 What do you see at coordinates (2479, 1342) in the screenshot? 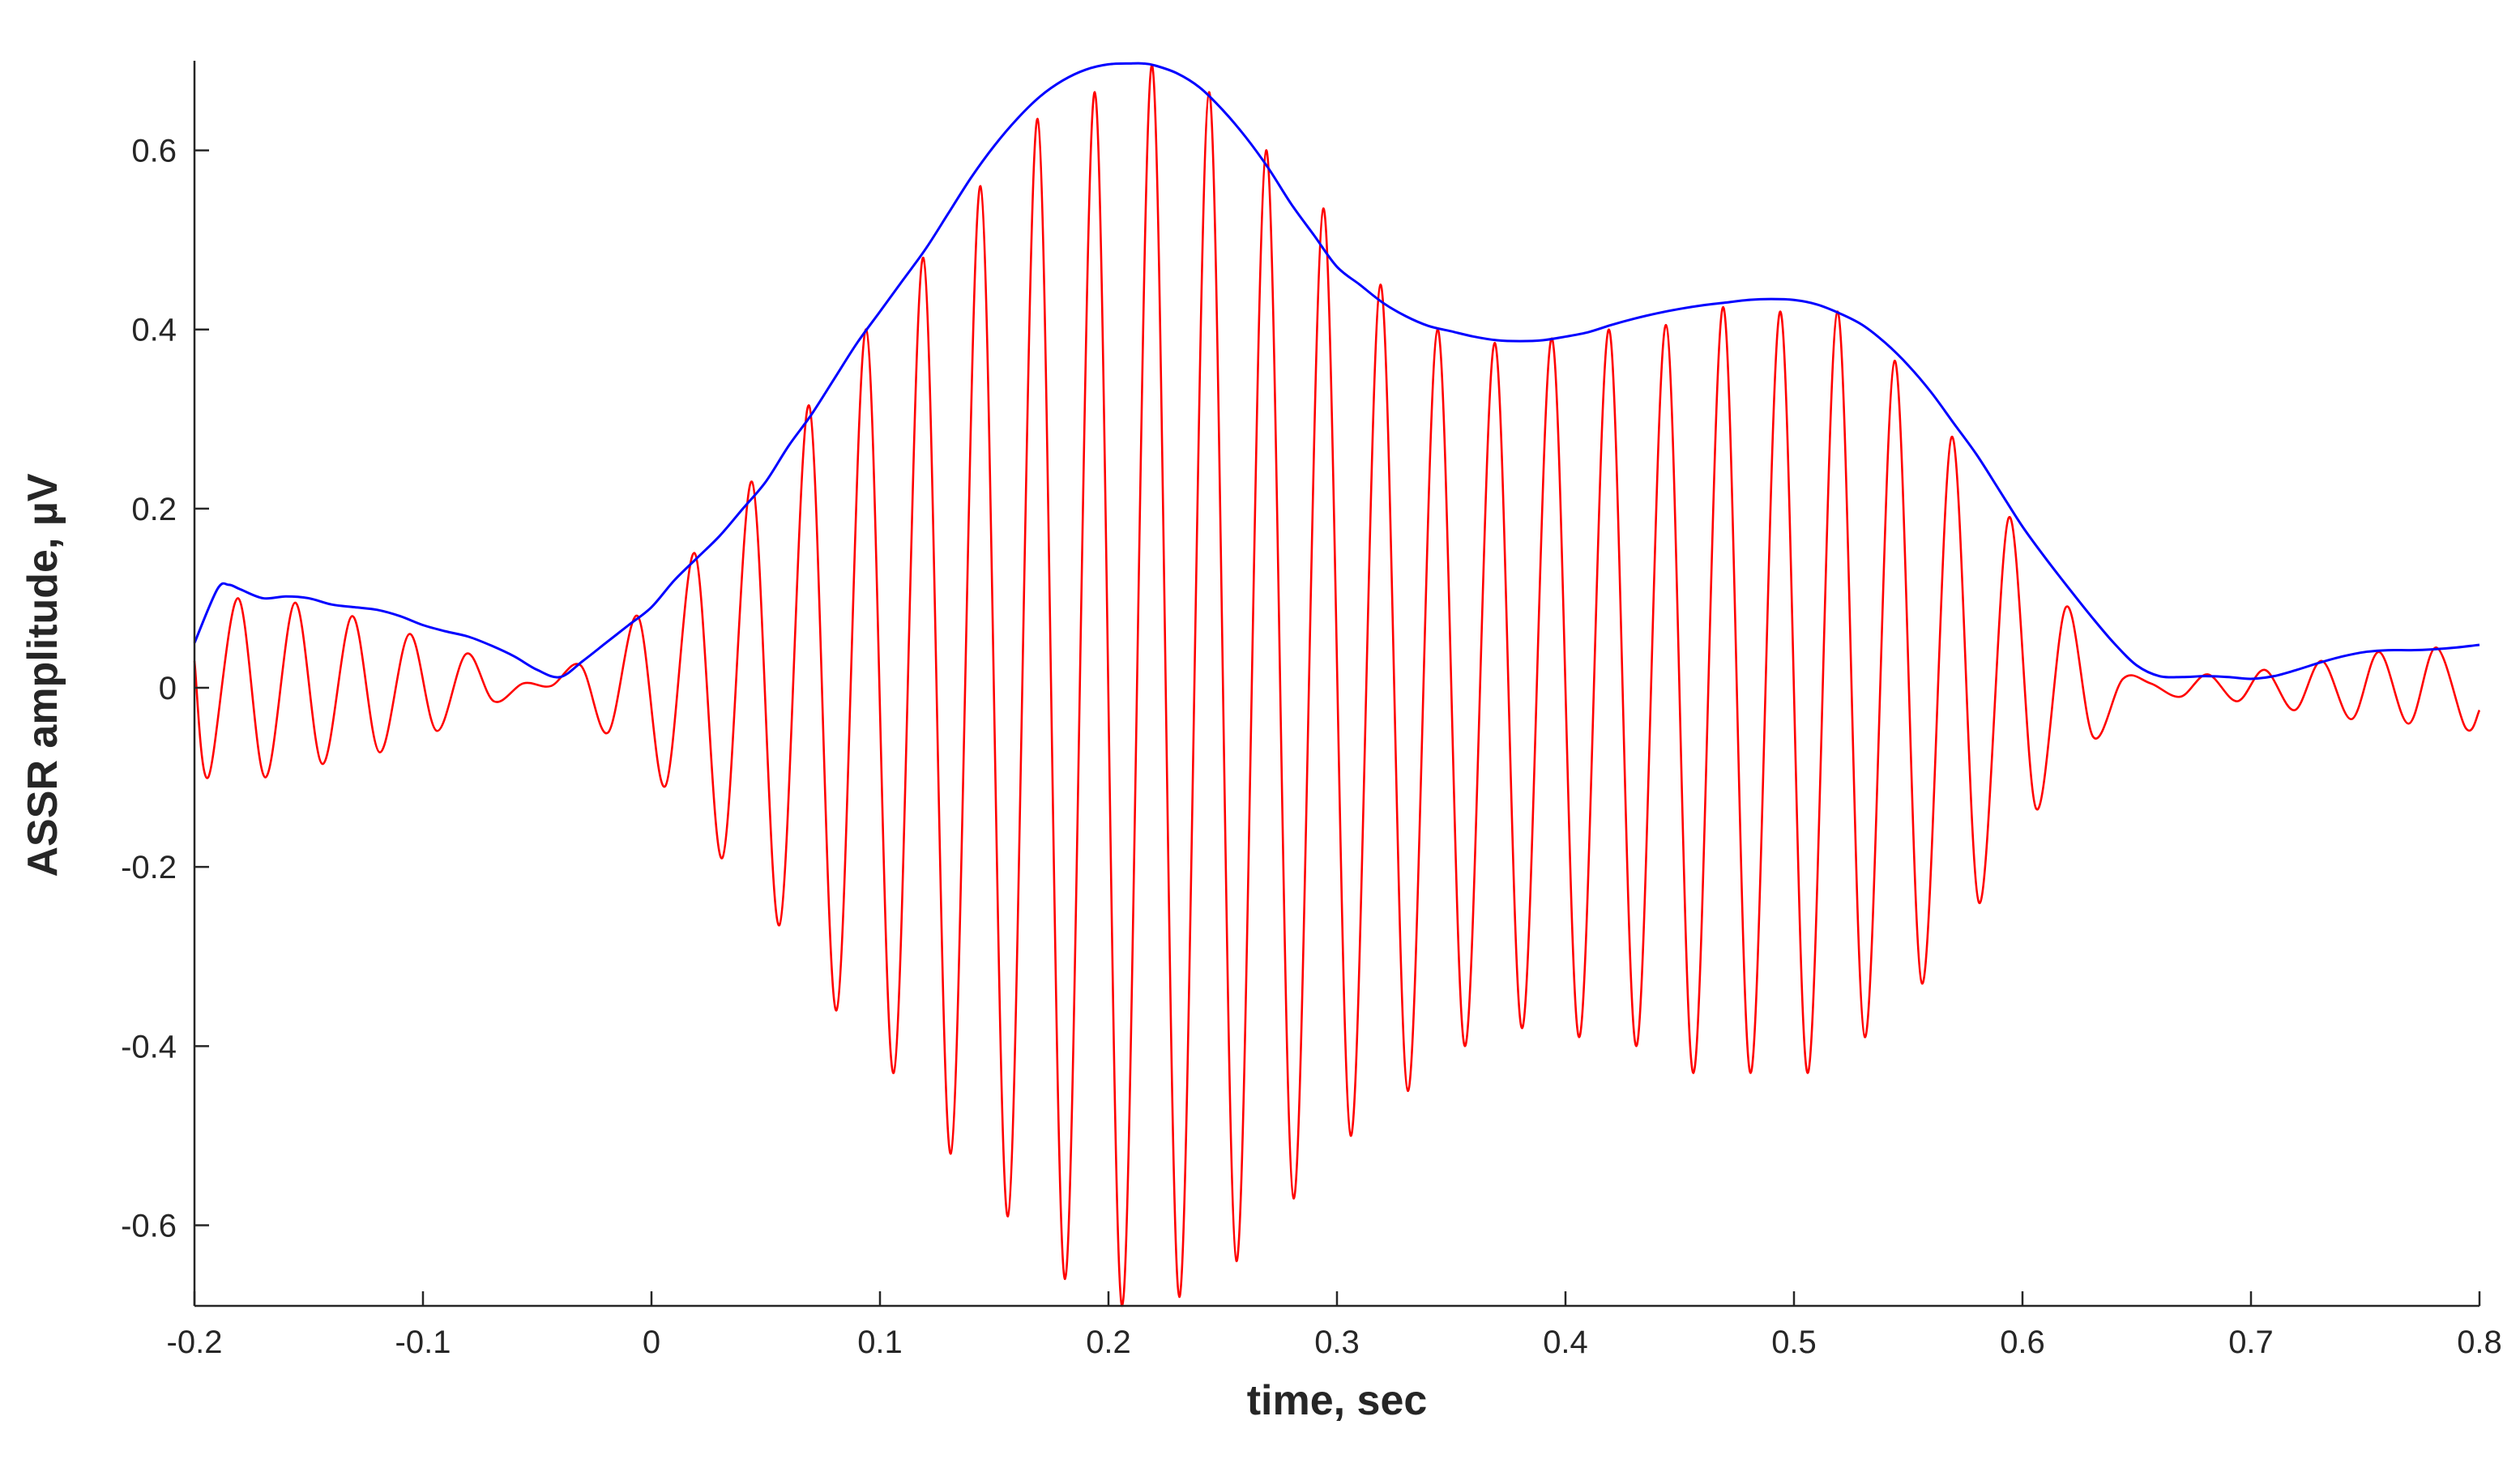
I see `x-tick-label: 0.8` at bounding box center [2479, 1342].